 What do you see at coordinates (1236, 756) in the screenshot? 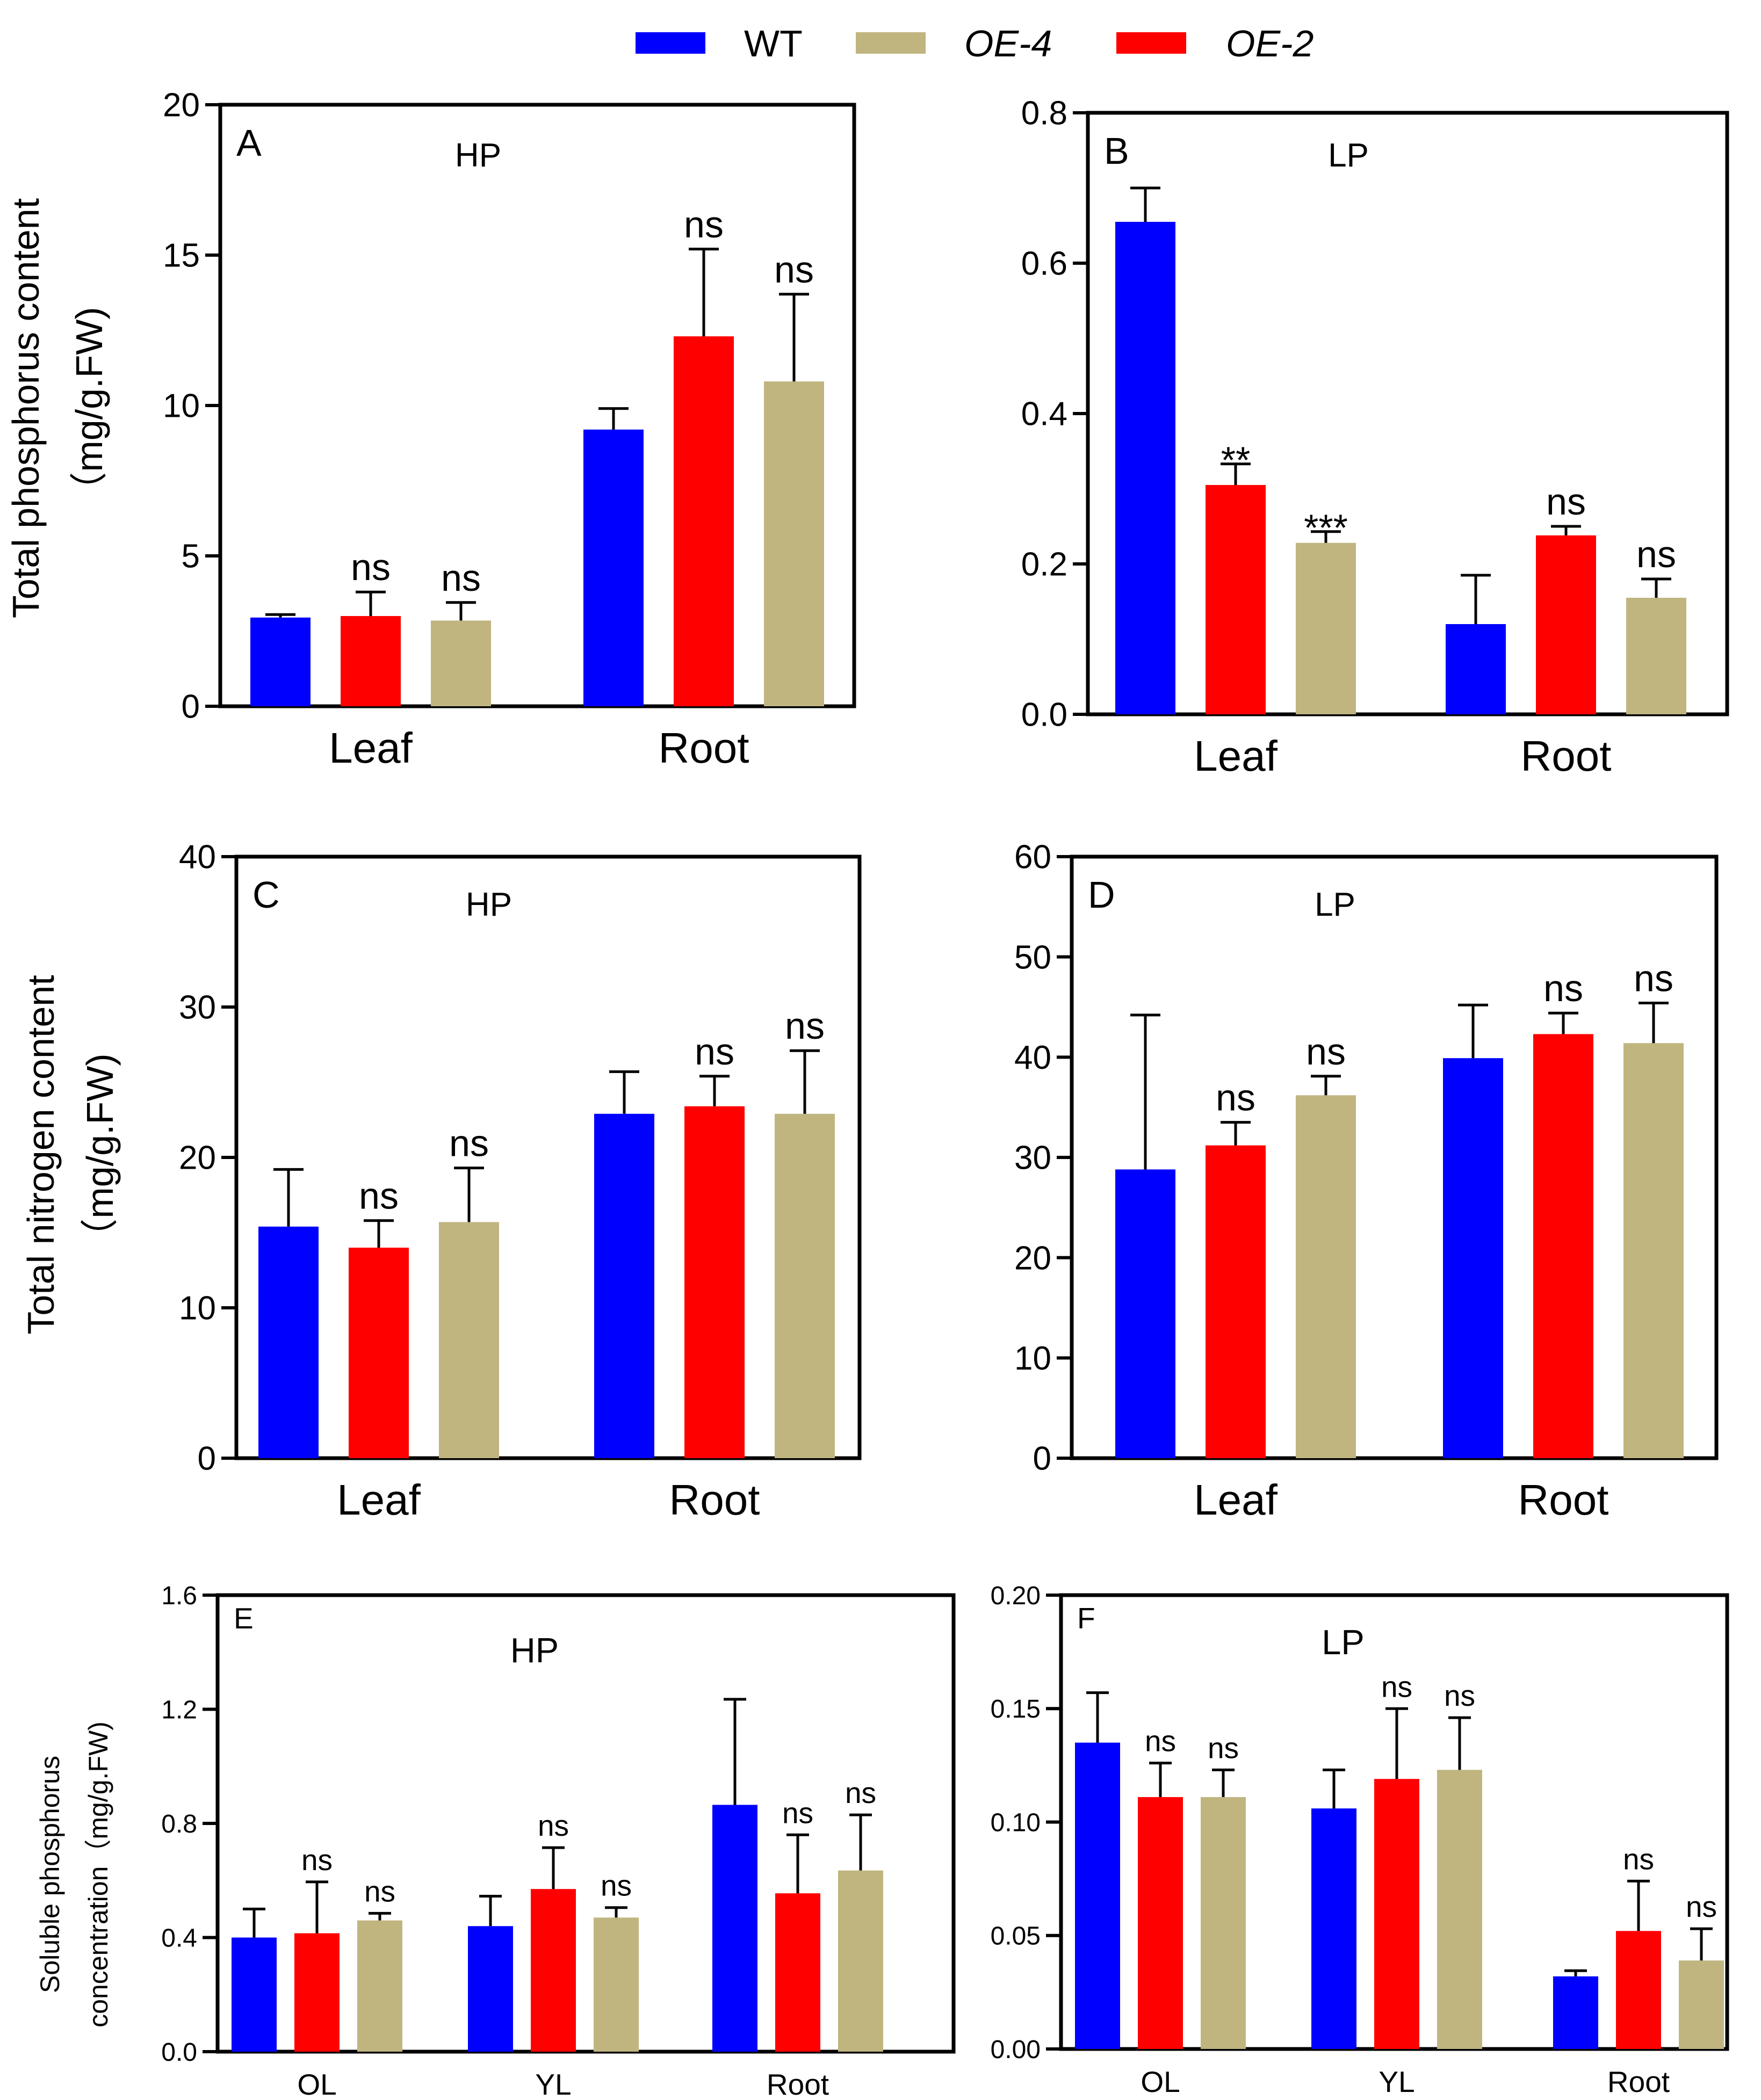
I see `panel-b-category-label: Leaf` at bounding box center [1236, 756].